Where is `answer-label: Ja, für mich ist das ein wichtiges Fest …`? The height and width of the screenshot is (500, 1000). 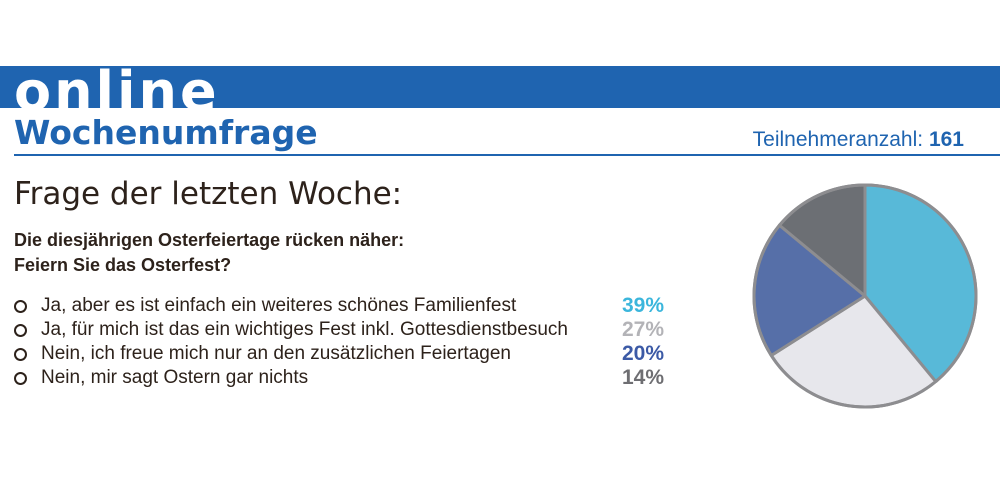 answer-label: Ja, für mich ist das ein wichtiges Fest … is located at coordinates (304, 329).